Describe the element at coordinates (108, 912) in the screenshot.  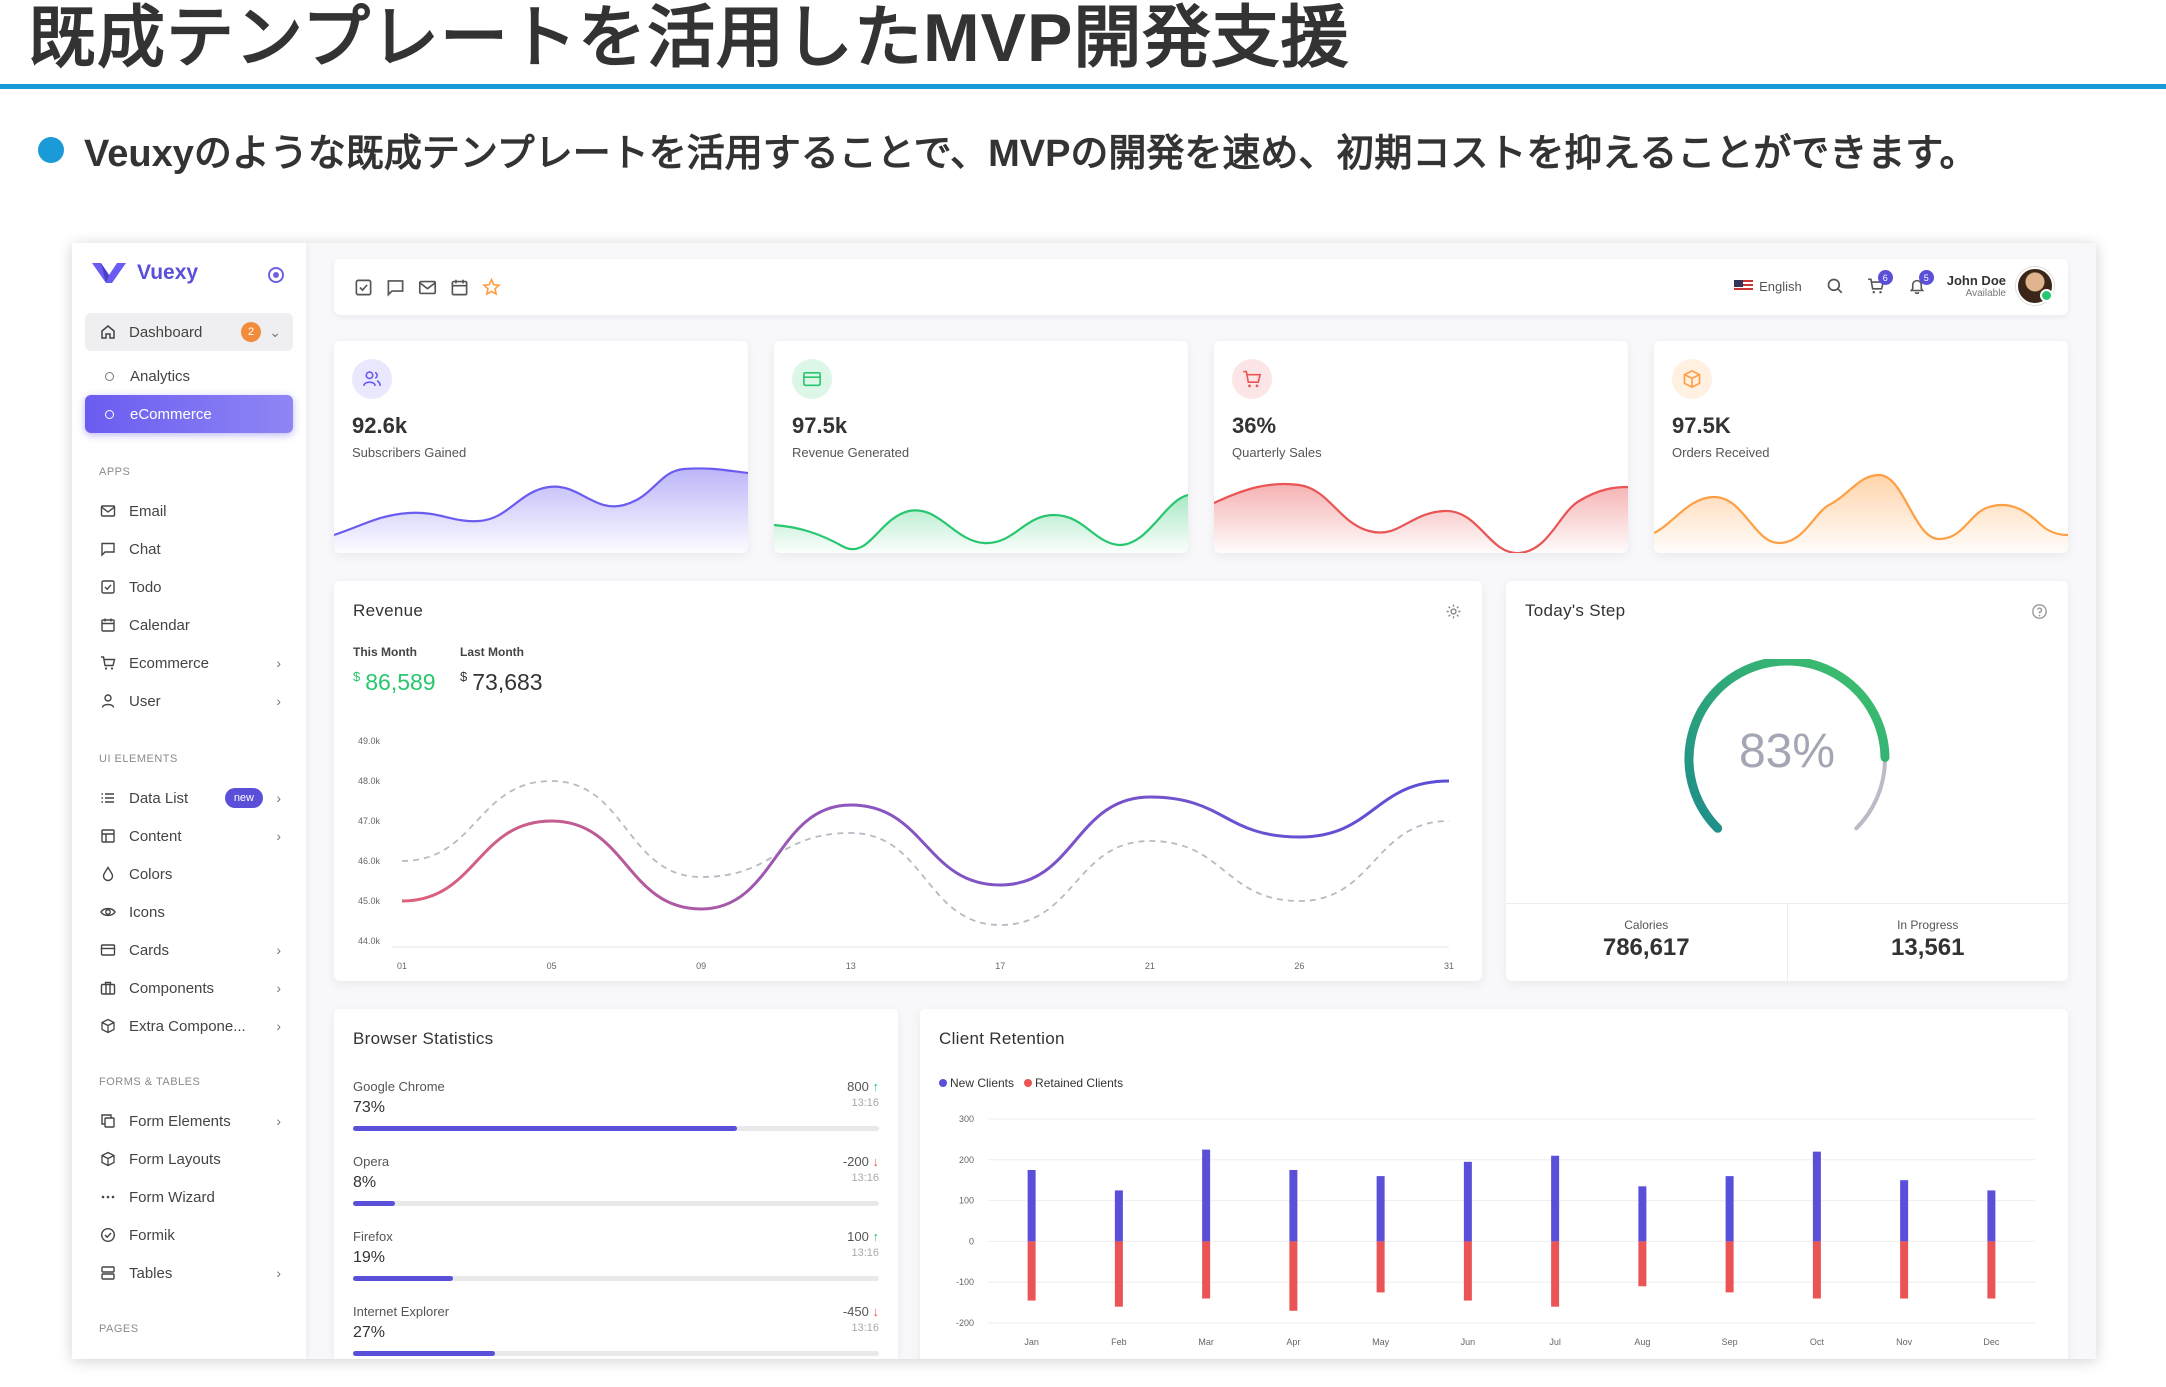
I see `eye-icon` at that location.